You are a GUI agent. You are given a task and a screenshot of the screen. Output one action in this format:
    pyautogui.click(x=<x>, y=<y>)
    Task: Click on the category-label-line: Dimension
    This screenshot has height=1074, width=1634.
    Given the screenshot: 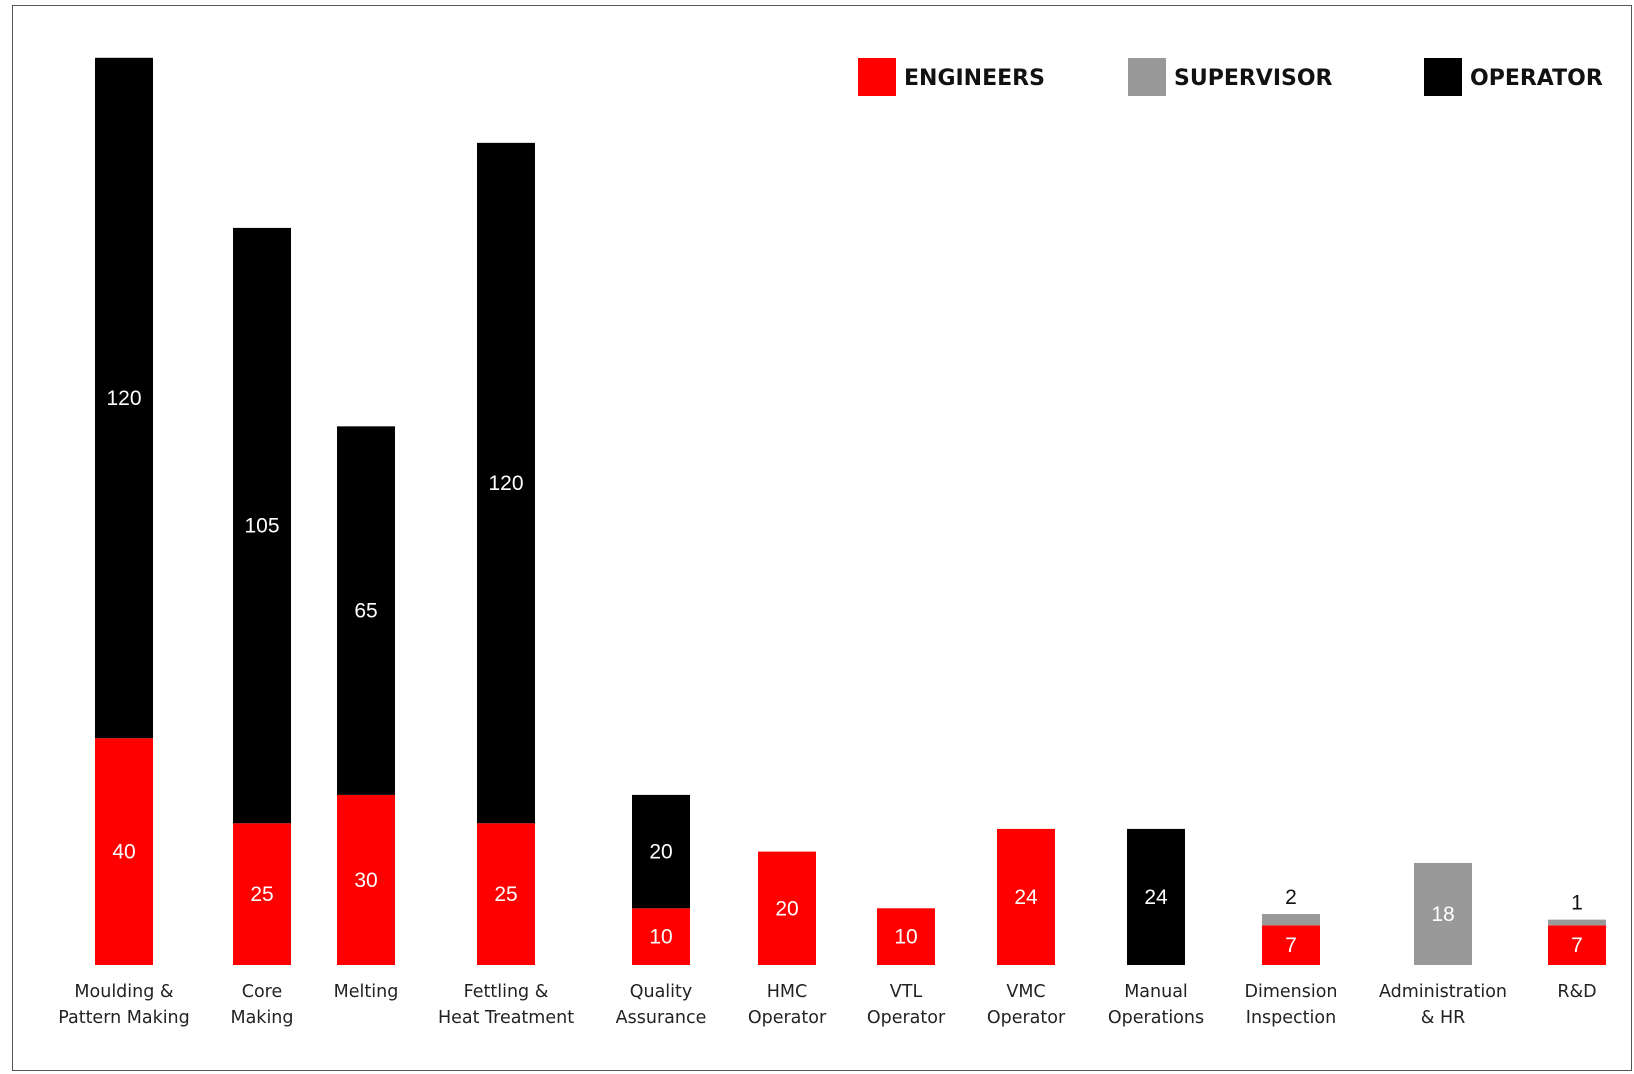 What is the action you would take?
    pyautogui.click(x=1290, y=992)
    